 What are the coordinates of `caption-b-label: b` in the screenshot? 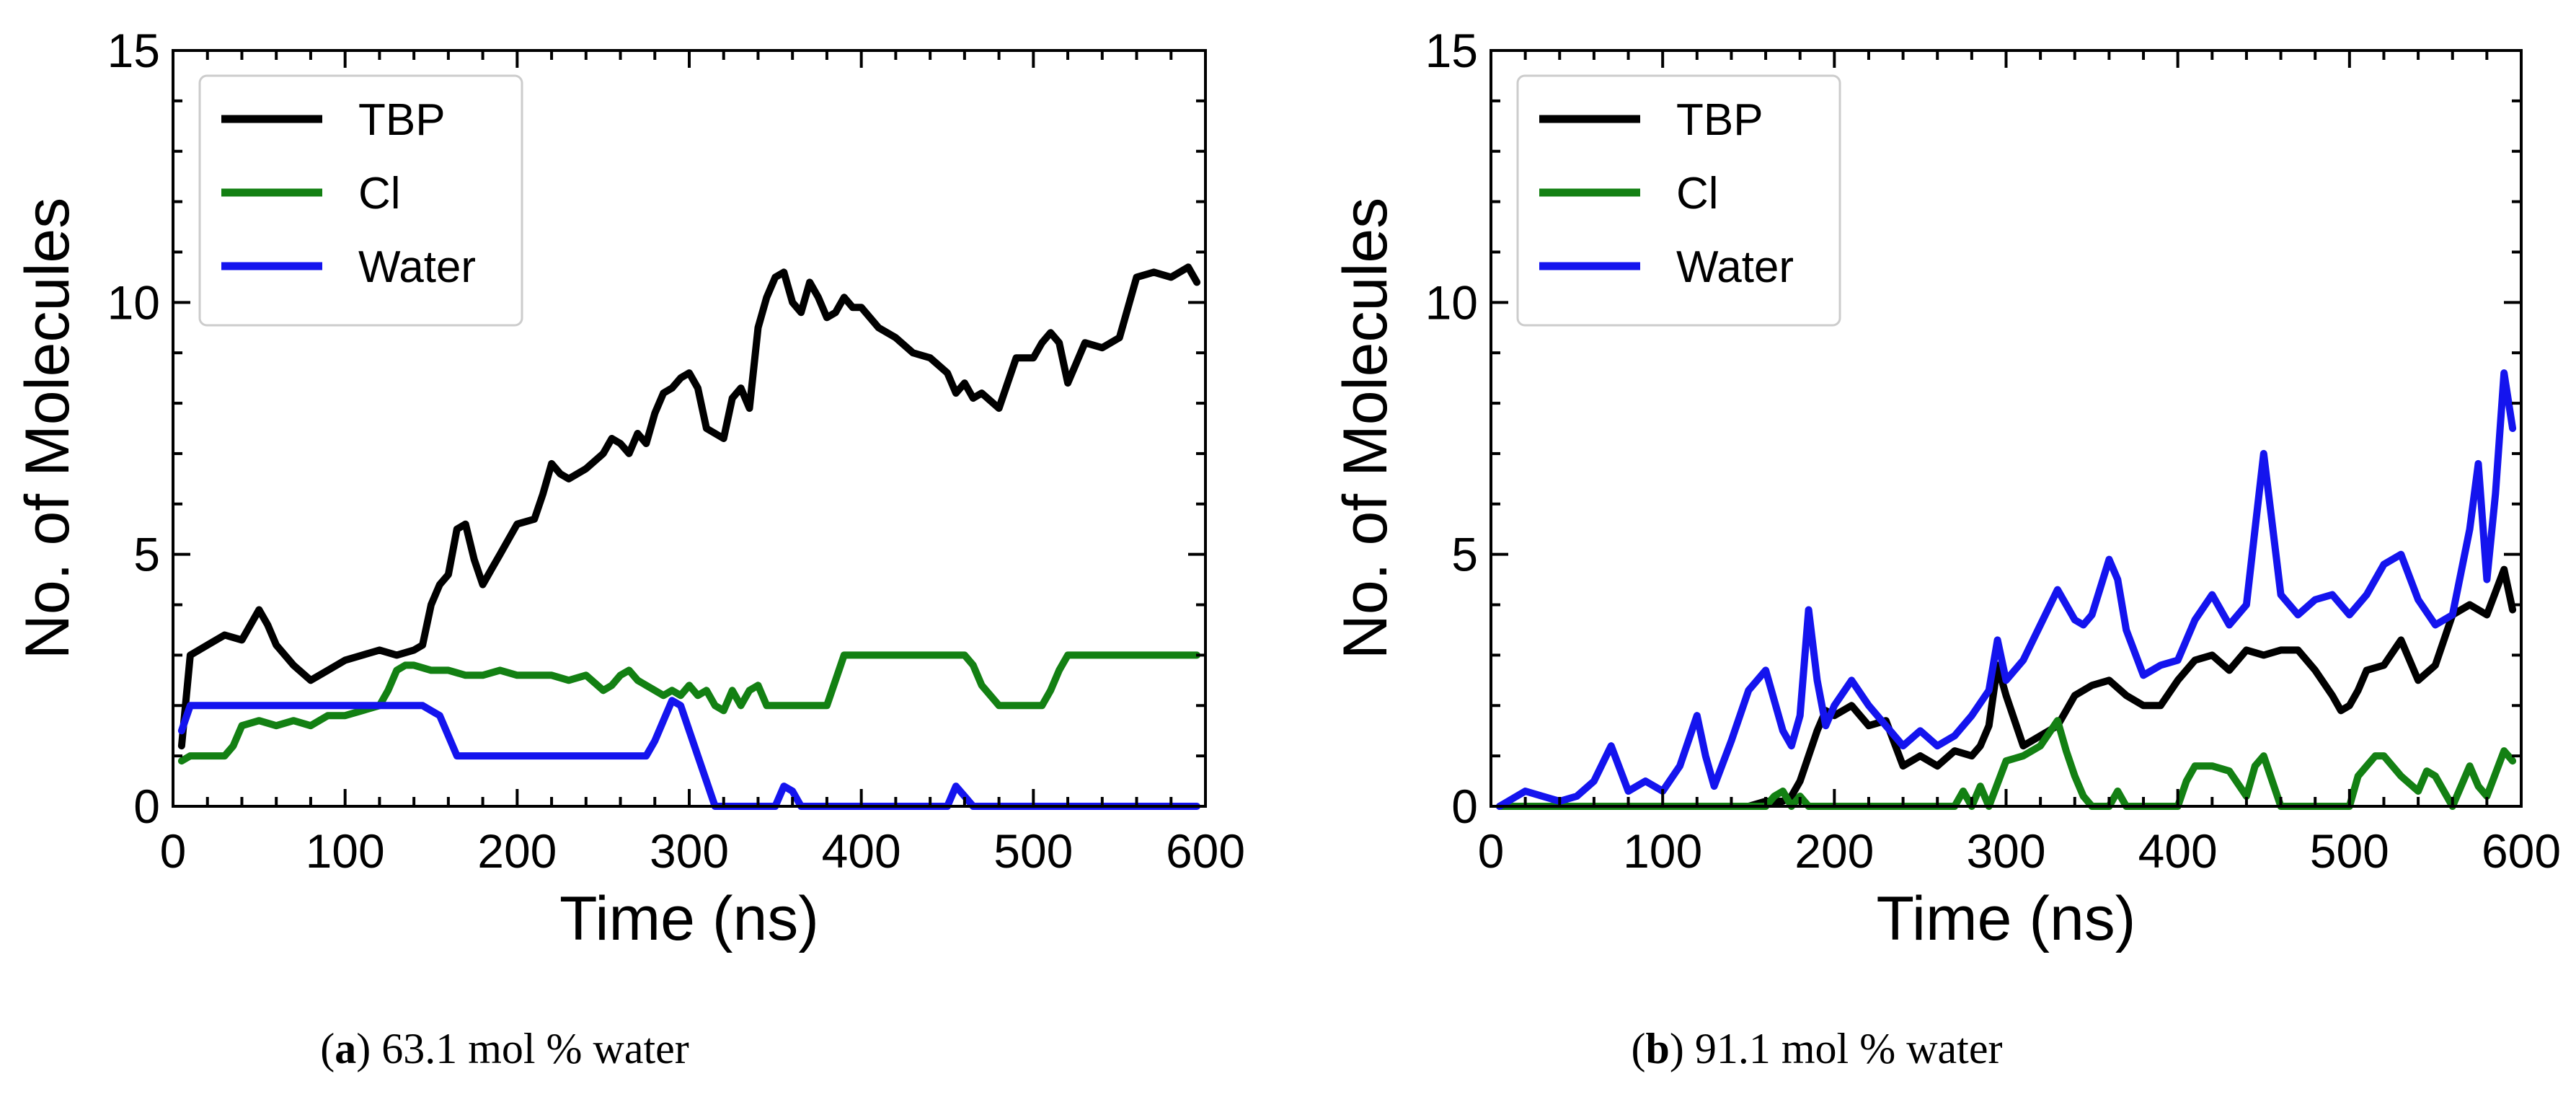 It's located at (1657, 1048).